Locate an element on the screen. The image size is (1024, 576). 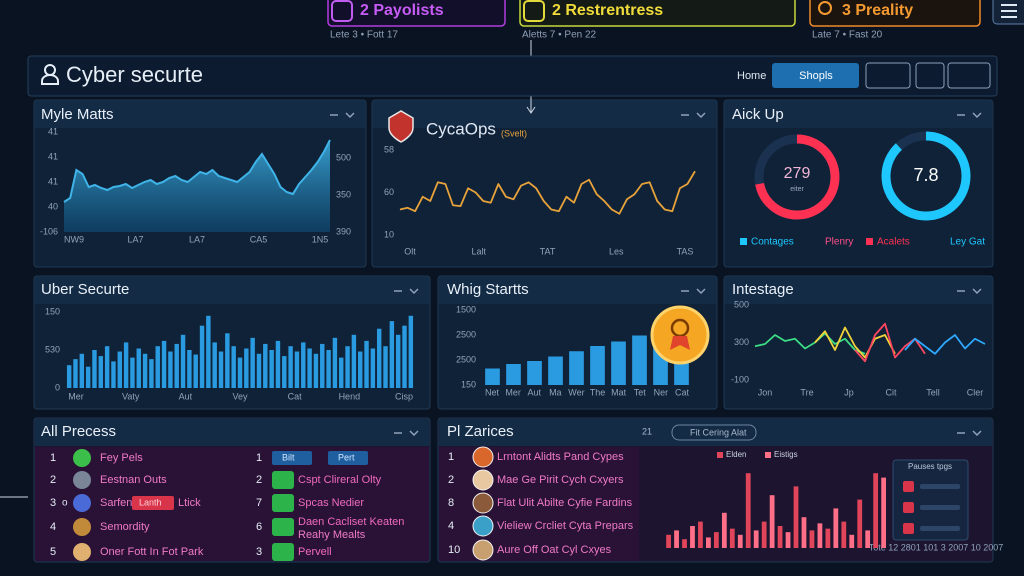
tab: 2 Restrentress is located at coordinates (657, 13).